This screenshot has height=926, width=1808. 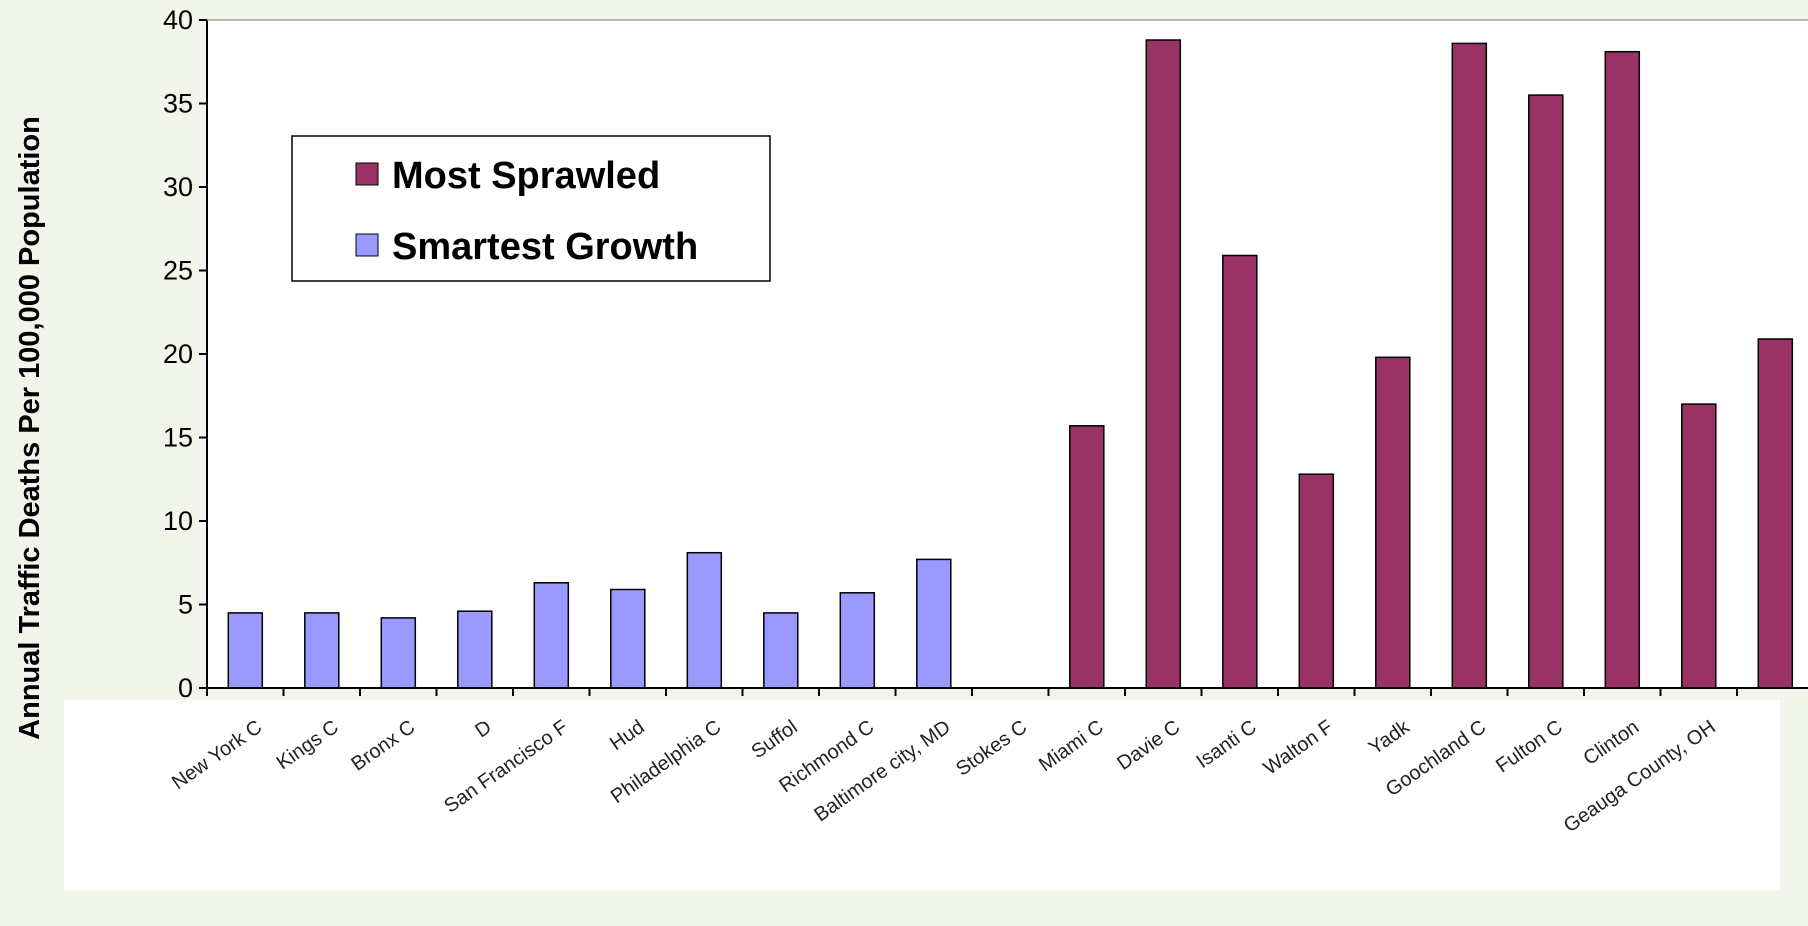 What do you see at coordinates (367, 174) in the screenshot?
I see `legend-swatch-most-sprawled` at bounding box center [367, 174].